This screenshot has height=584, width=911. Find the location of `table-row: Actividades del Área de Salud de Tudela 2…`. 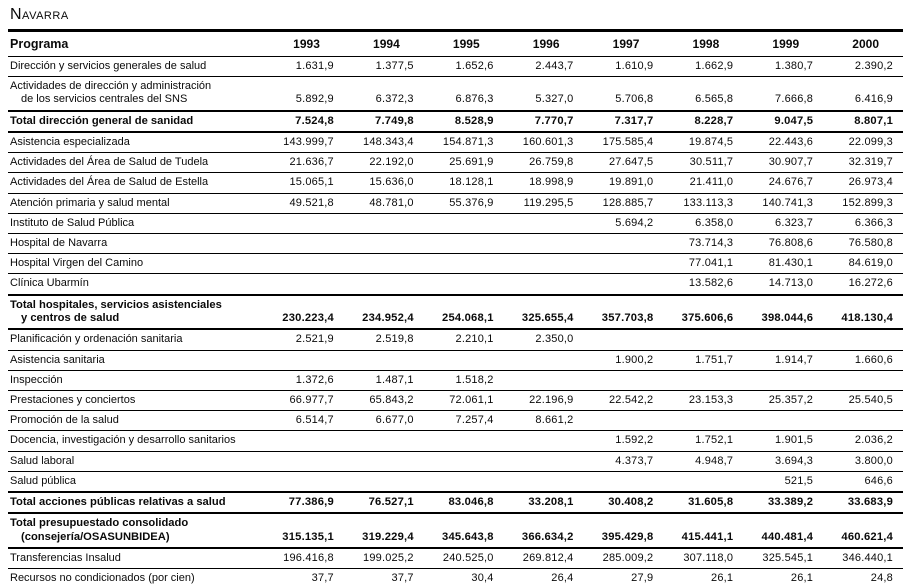

table-row: Actividades del Área de Salud de Tudela 2… is located at coordinates (455, 163).